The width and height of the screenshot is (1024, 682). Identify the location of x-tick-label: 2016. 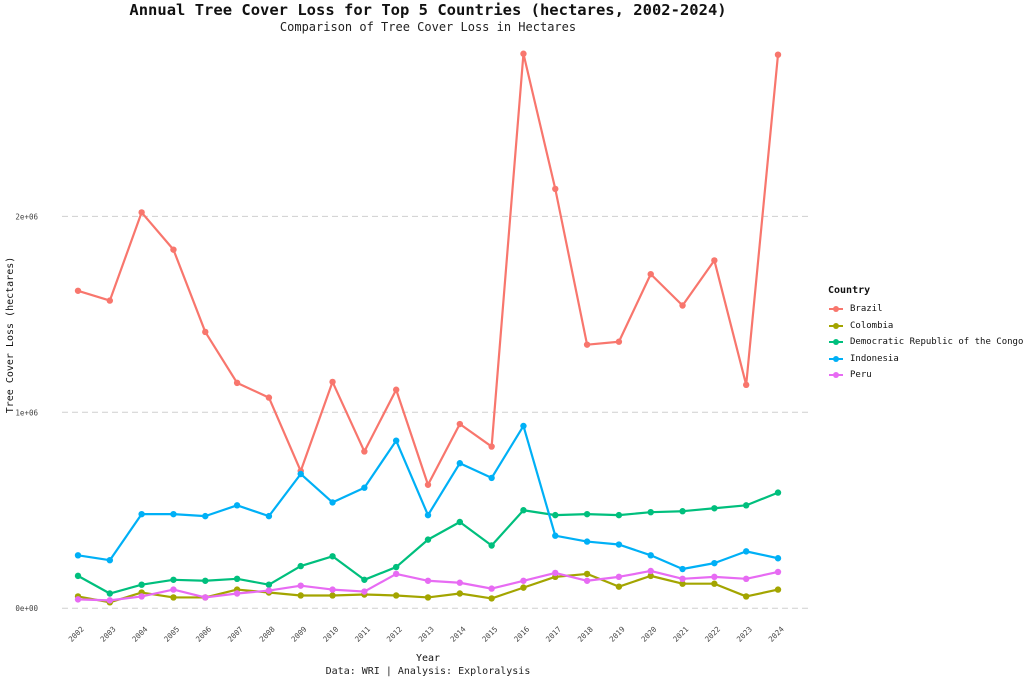
(521, 633).